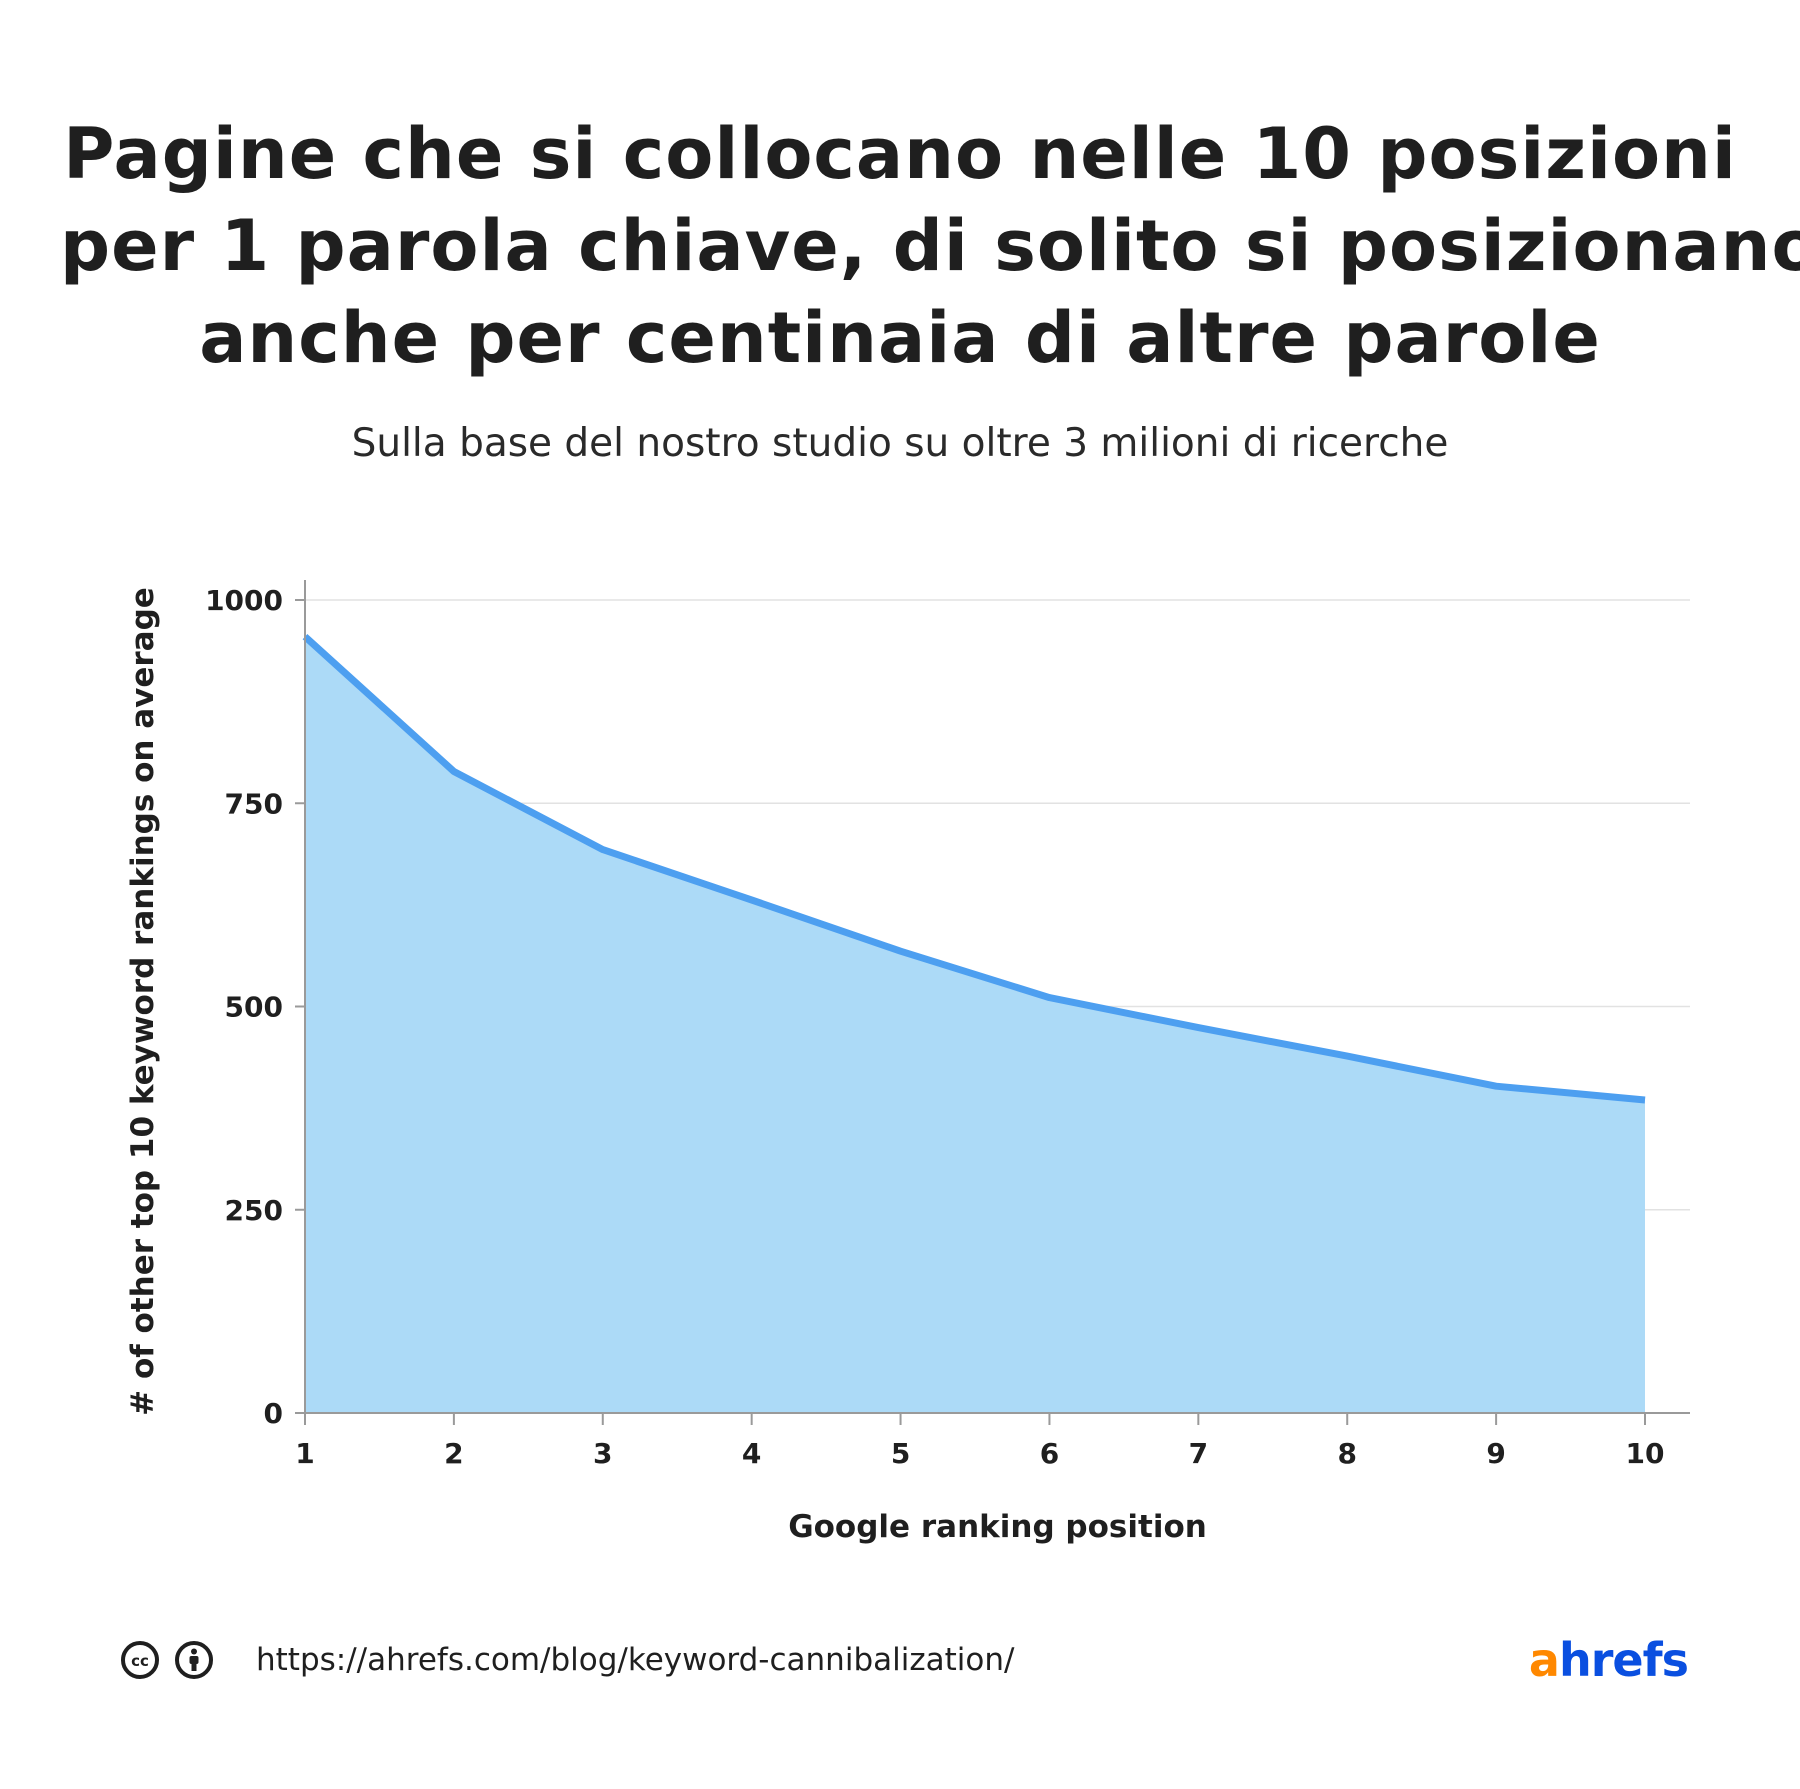 This screenshot has width=1800, height=1789. What do you see at coordinates (1049, 1453) in the screenshot?
I see `x-tick-label: 6` at bounding box center [1049, 1453].